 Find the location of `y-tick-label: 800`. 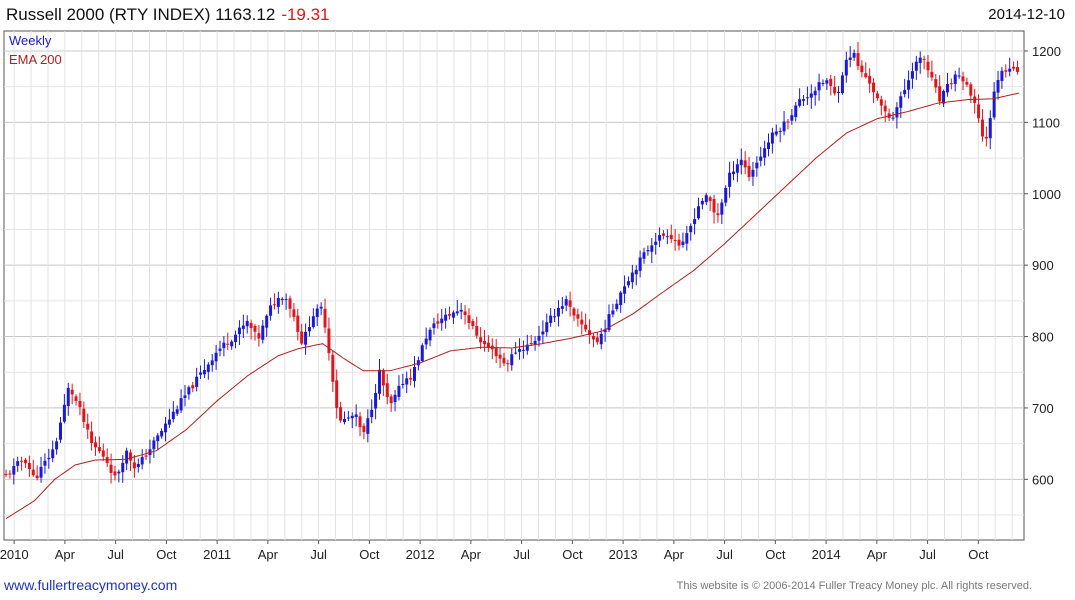

y-tick-label: 800 is located at coordinates (1043, 337).